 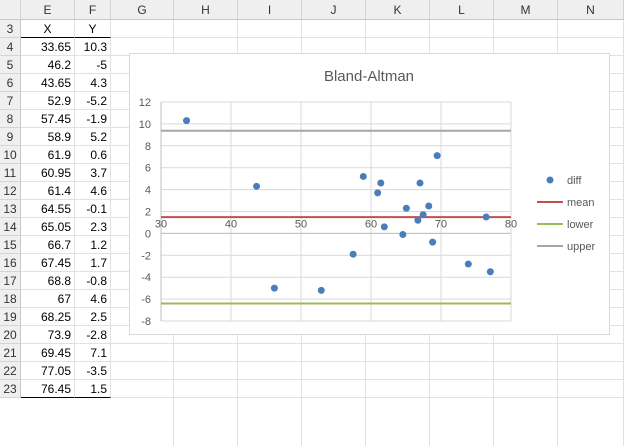 I want to click on cell-y-value: 4.3, so click(x=93, y=83).